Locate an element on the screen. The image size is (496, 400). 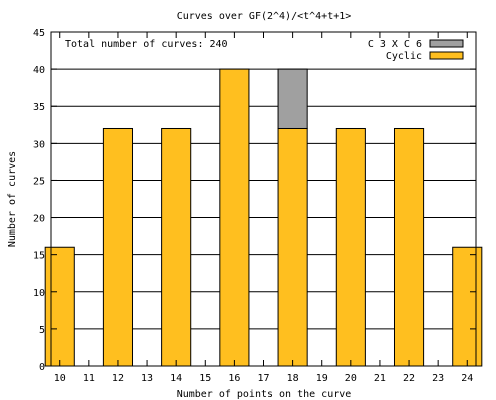
y-tick-label: 15 is located at coordinates (39, 256).